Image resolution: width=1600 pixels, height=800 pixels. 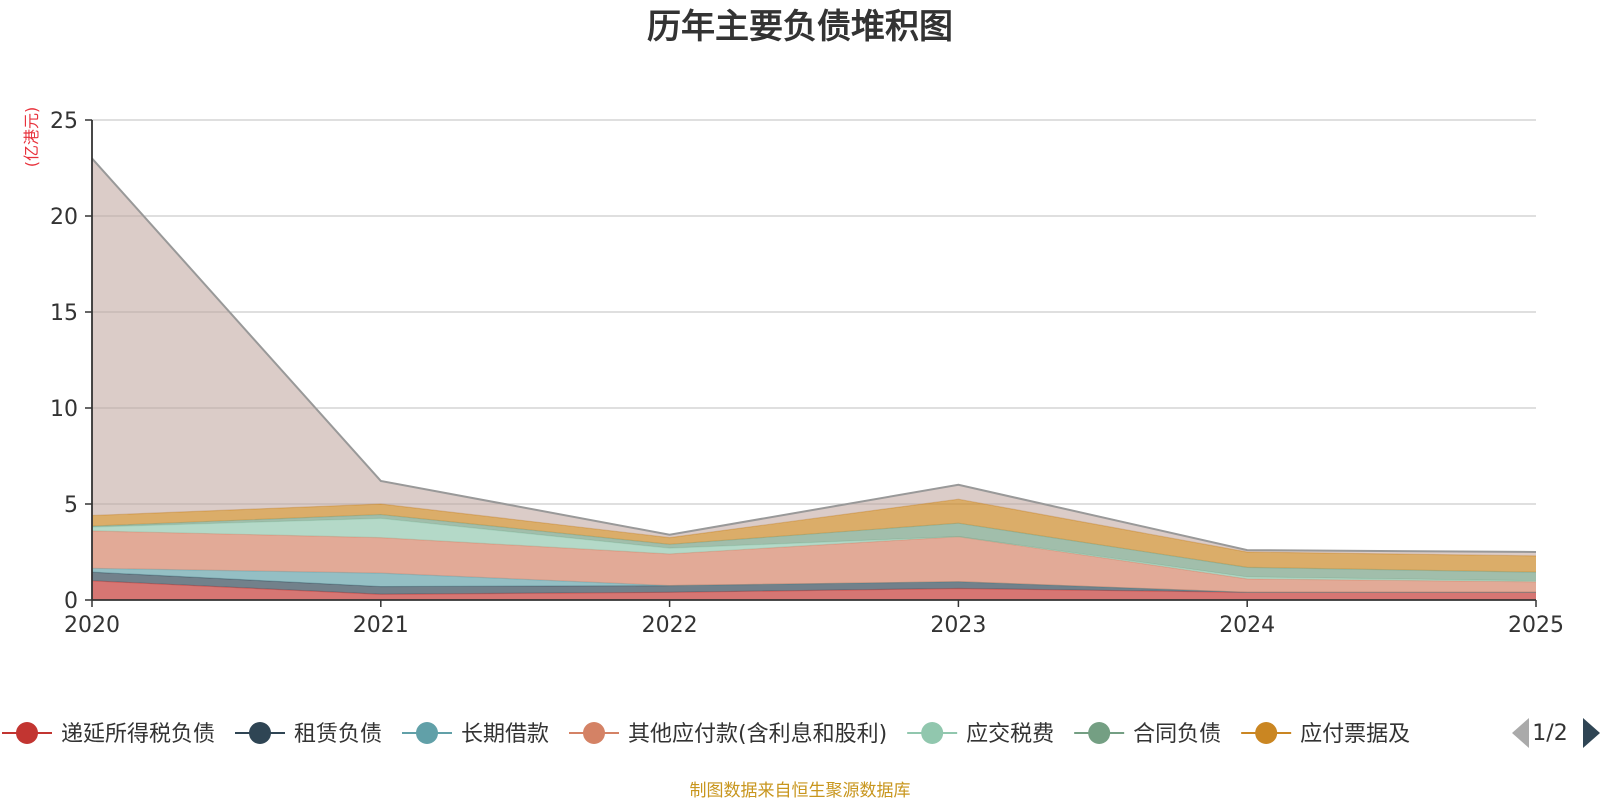 What do you see at coordinates (1177, 734) in the screenshot?
I see `legend-label: 合同负债` at bounding box center [1177, 734].